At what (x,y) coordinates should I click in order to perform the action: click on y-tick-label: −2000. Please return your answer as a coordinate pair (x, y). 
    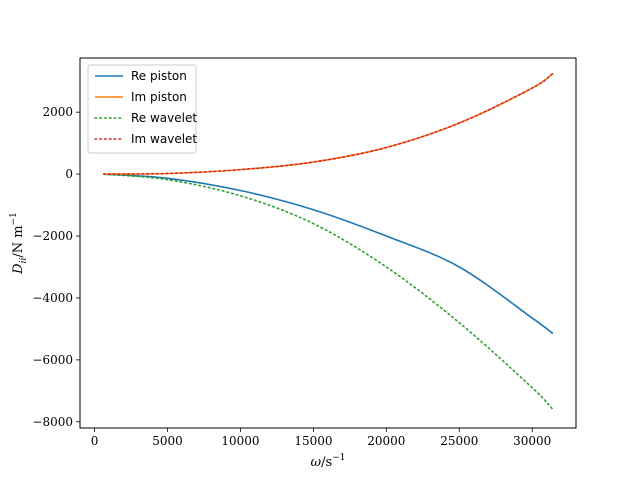
    Looking at the image, I should click on (52, 236).